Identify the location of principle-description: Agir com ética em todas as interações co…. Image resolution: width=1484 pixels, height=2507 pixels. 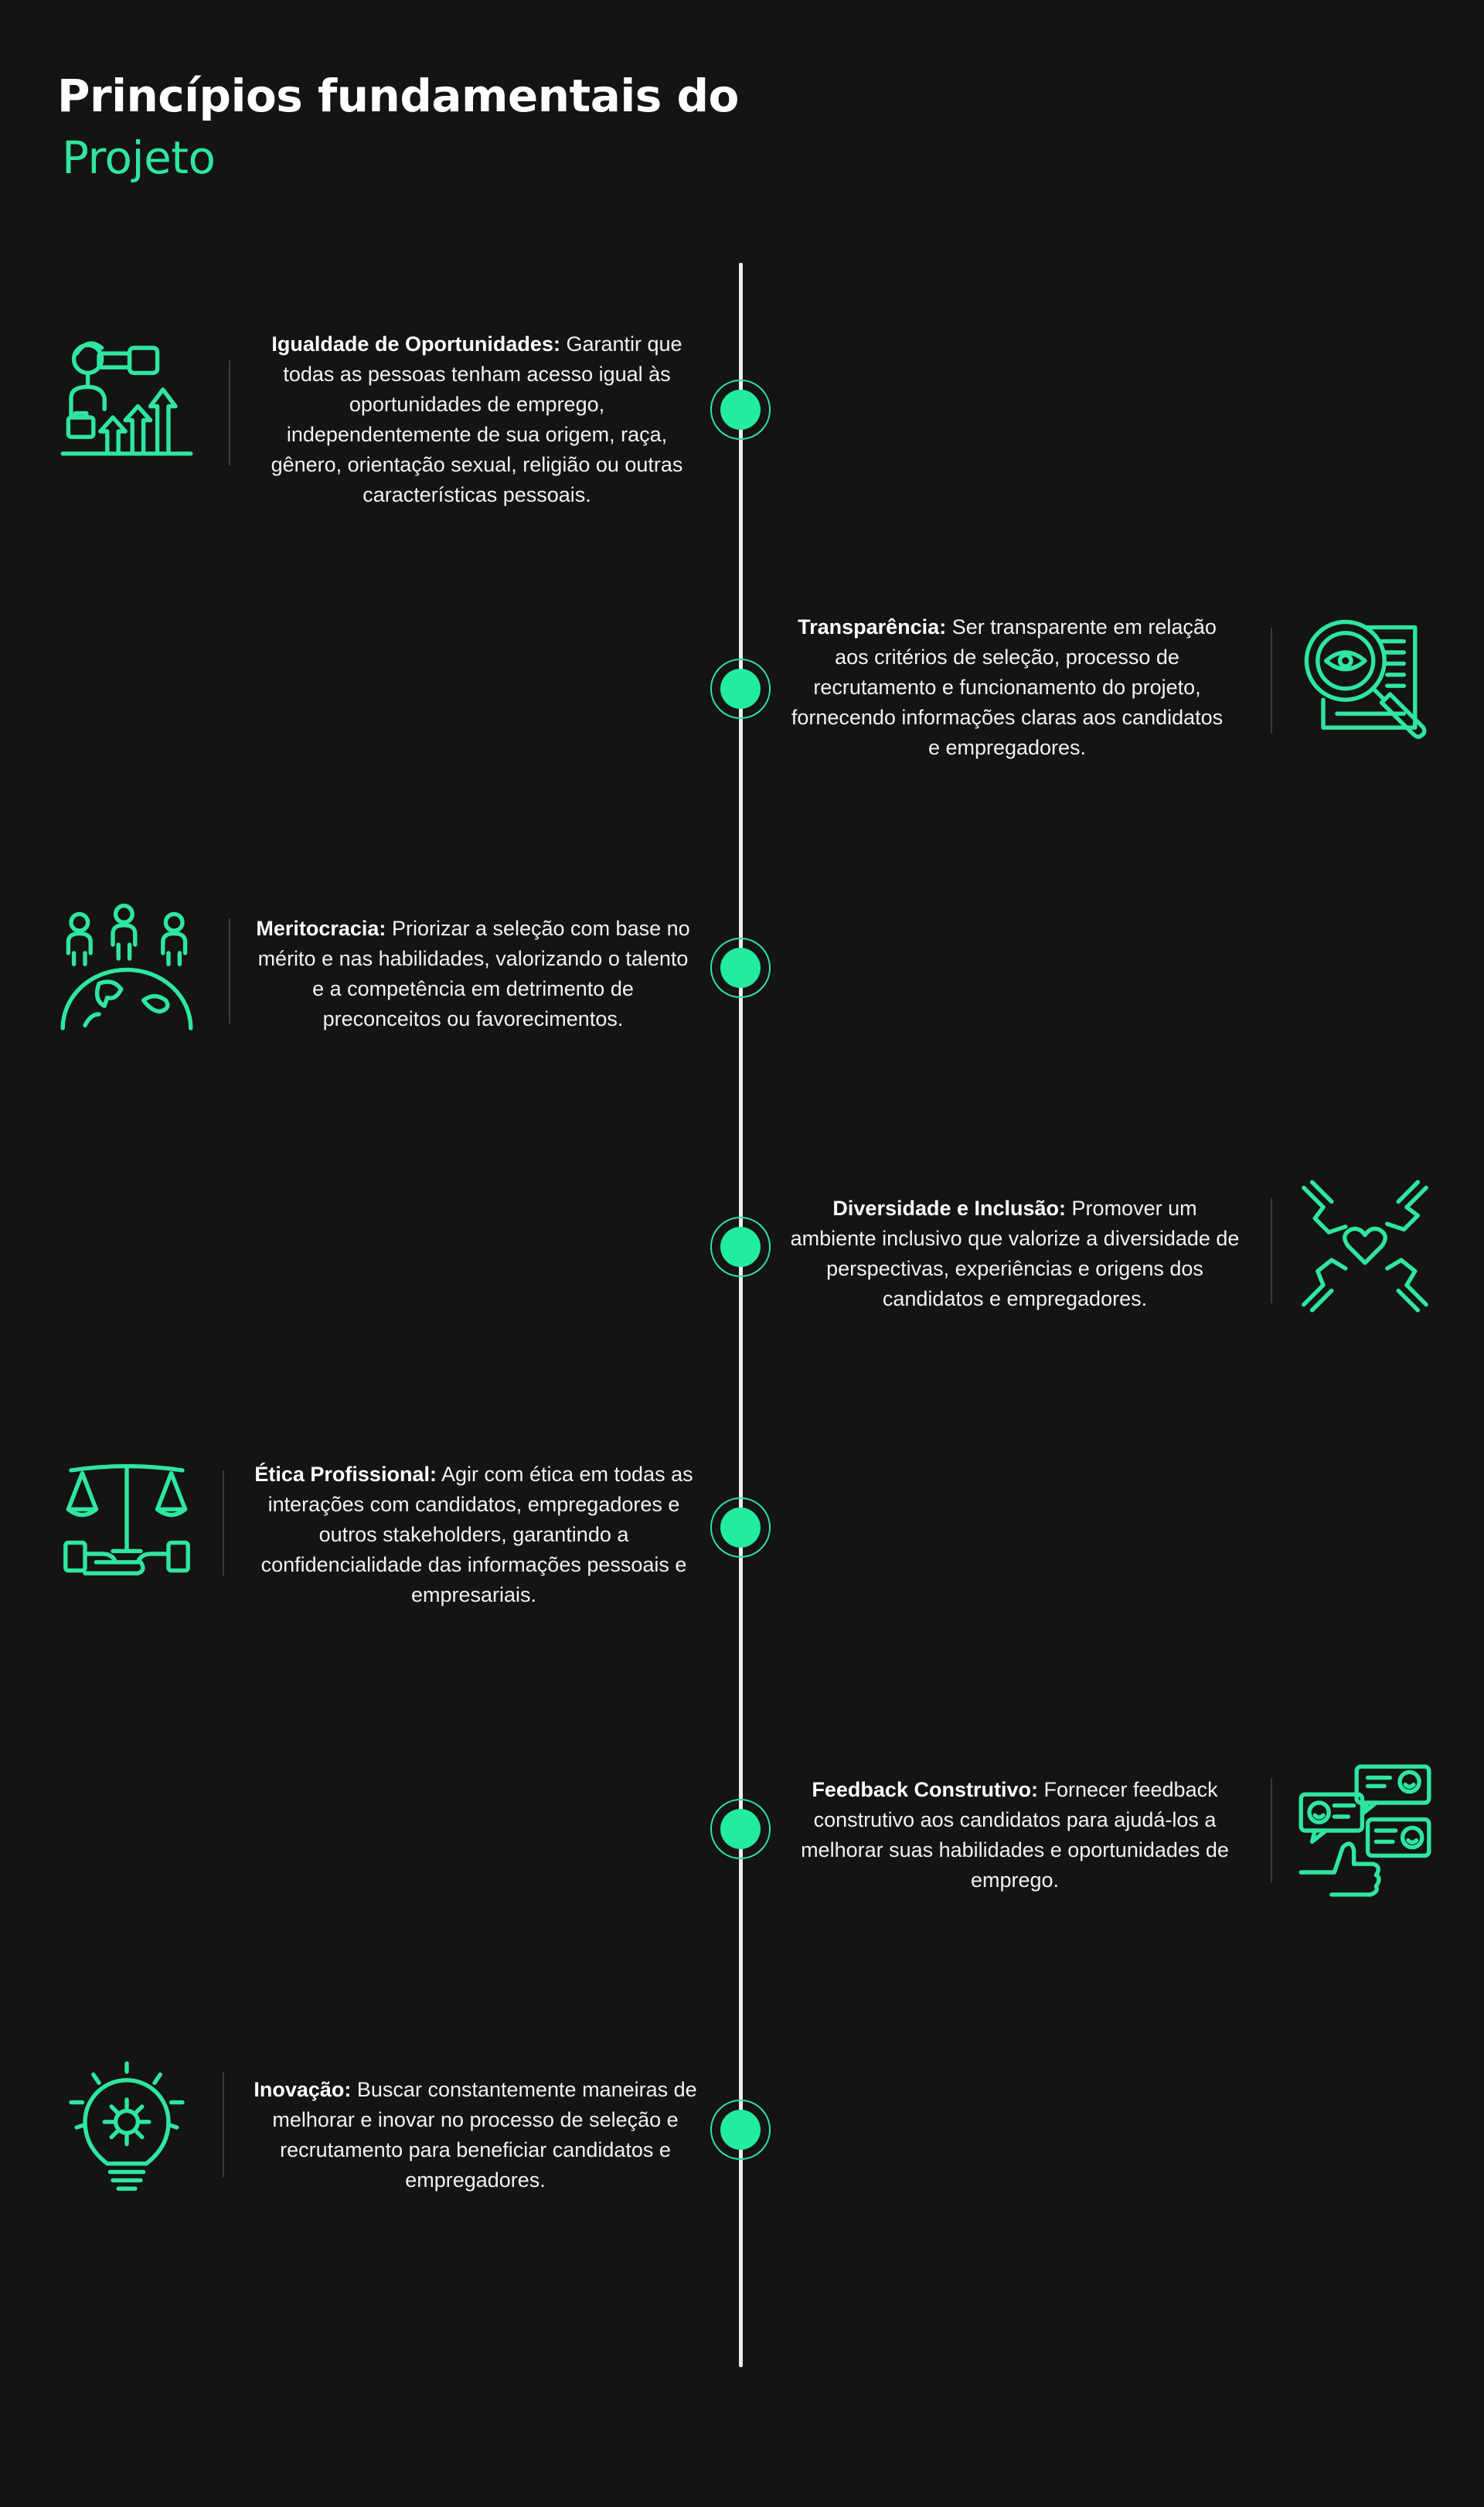
(476, 1534).